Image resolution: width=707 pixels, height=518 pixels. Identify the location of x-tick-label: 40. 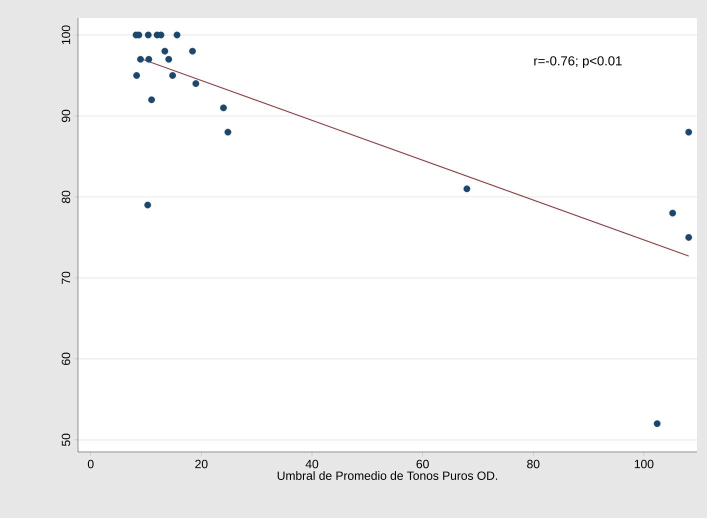
(312, 464).